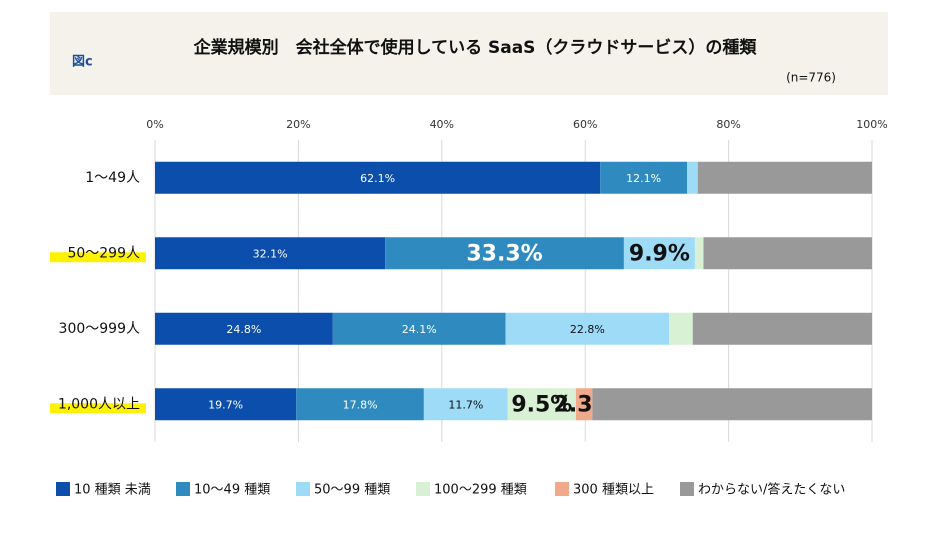 The width and height of the screenshot is (940, 533). I want to click on data-label: 9.5%, so click(541, 404).